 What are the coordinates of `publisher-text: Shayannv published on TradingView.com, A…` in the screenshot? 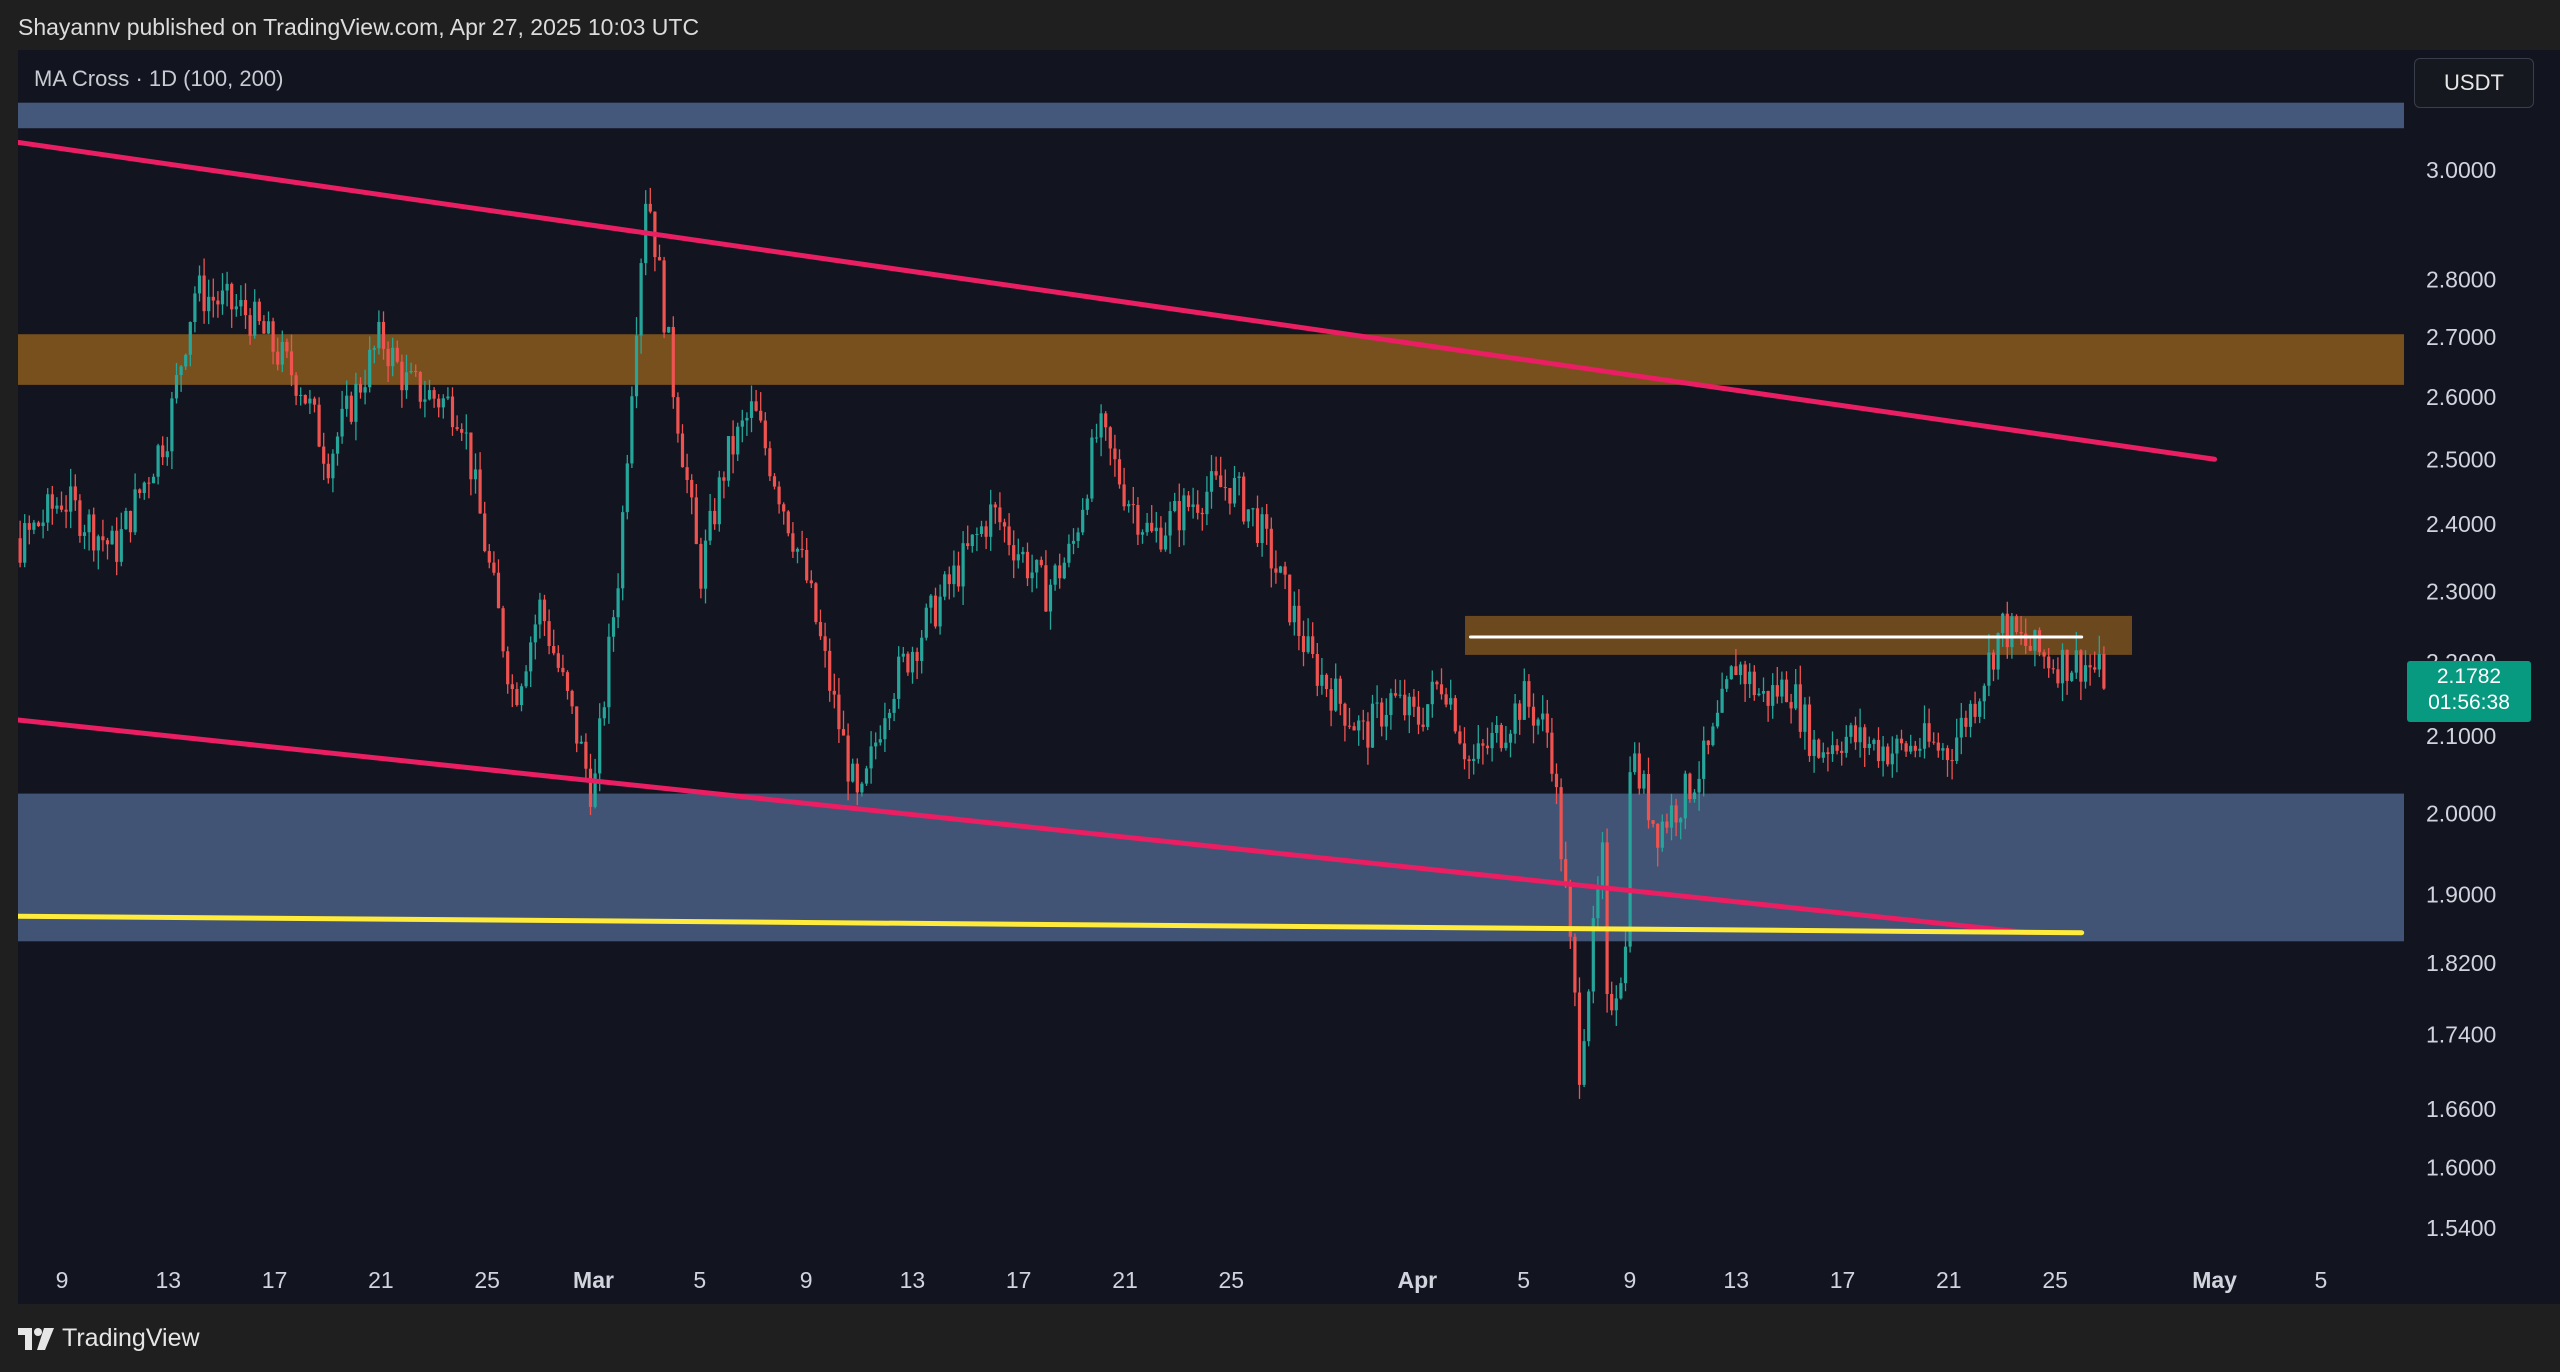 It's located at (359, 27).